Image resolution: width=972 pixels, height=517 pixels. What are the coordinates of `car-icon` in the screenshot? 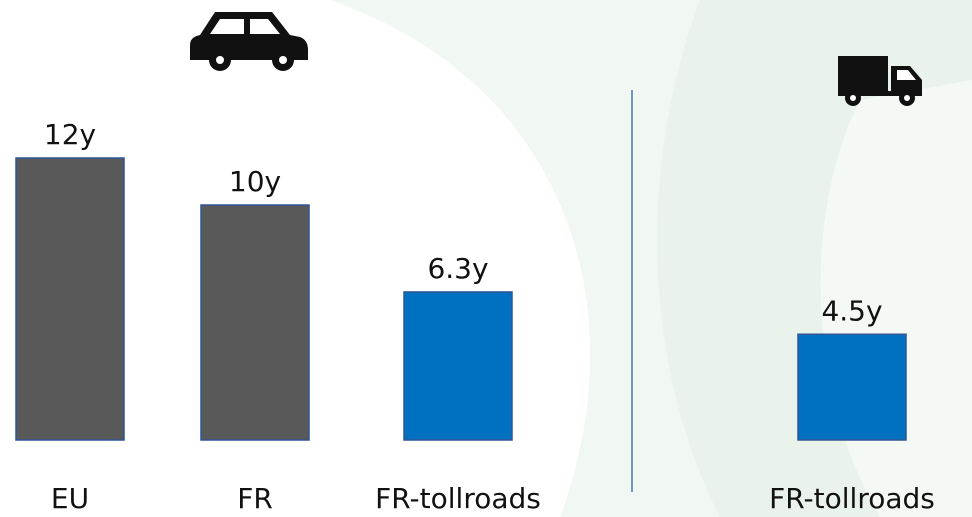 It's located at (249, 41).